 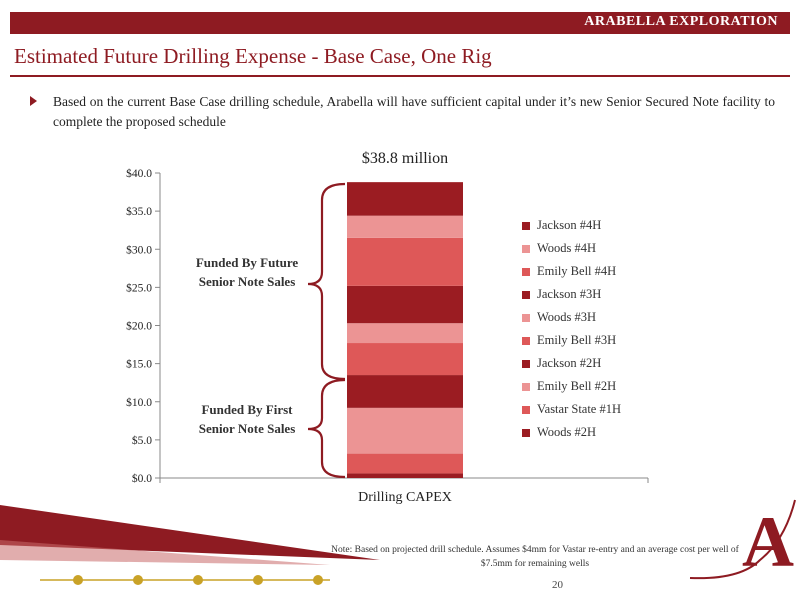 What do you see at coordinates (567, 248) in the screenshot?
I see `legend-label: Woods #4H` at bounding box center [567, 248].